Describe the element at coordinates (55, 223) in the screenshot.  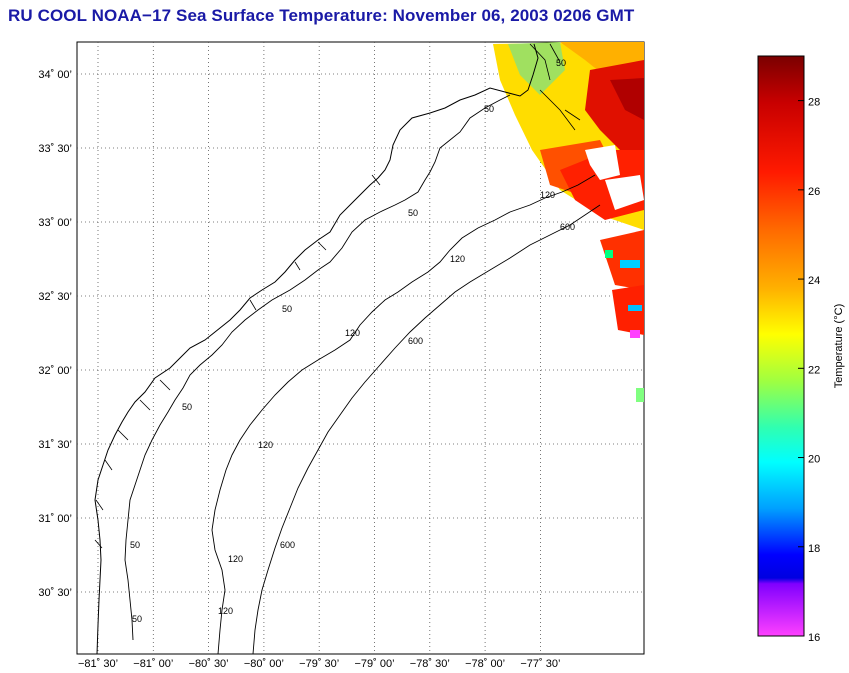
I see `lat-tick-label: 33˚ 00’` at that location.